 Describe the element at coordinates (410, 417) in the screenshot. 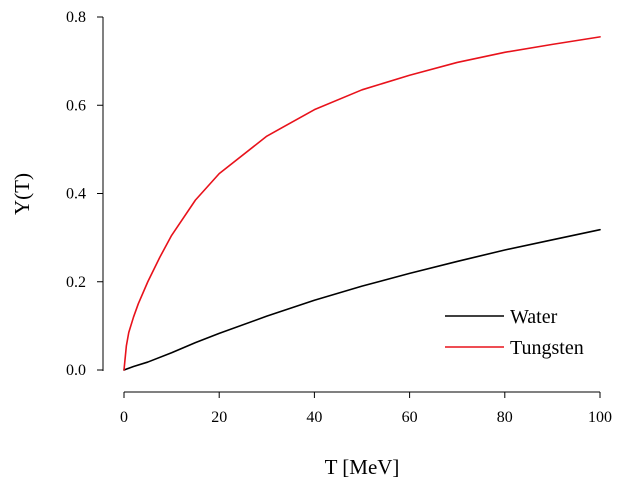

I see `x-tick-label: 60` at that location.